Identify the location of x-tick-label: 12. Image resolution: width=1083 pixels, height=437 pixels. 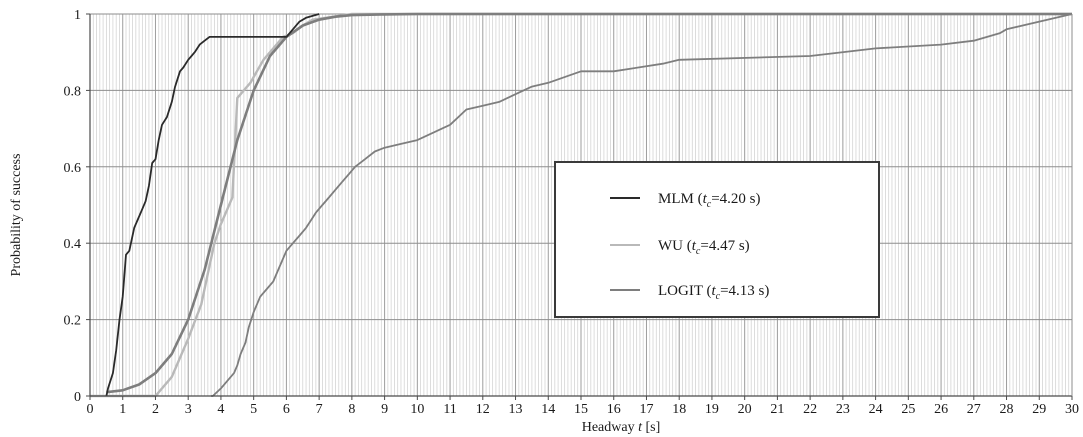
(483, 409).